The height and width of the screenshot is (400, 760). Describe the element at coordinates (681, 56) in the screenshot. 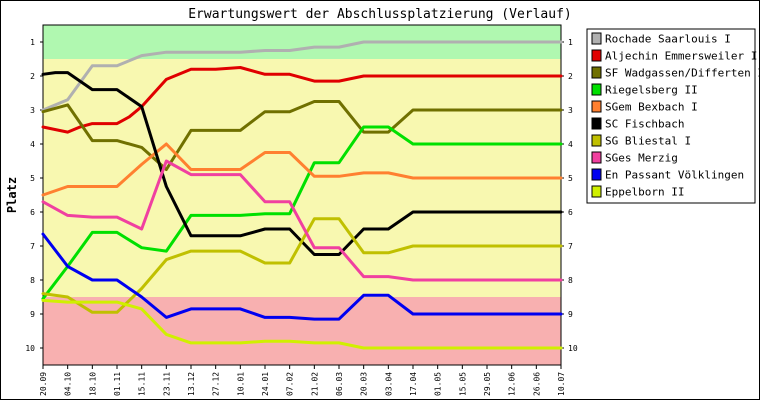

I see `legend-label: Aljechin Emmersweiler I` at that location.